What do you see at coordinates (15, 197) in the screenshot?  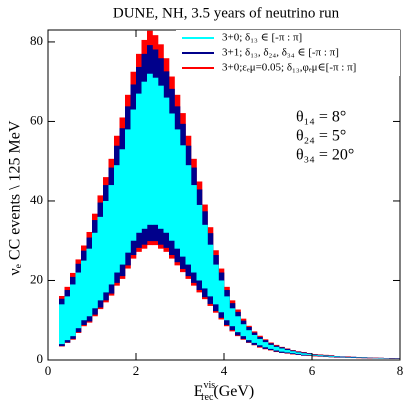 I see `y-axis-label: νₑ CC events \ 125 MeV` at bounding box center [15, 197].